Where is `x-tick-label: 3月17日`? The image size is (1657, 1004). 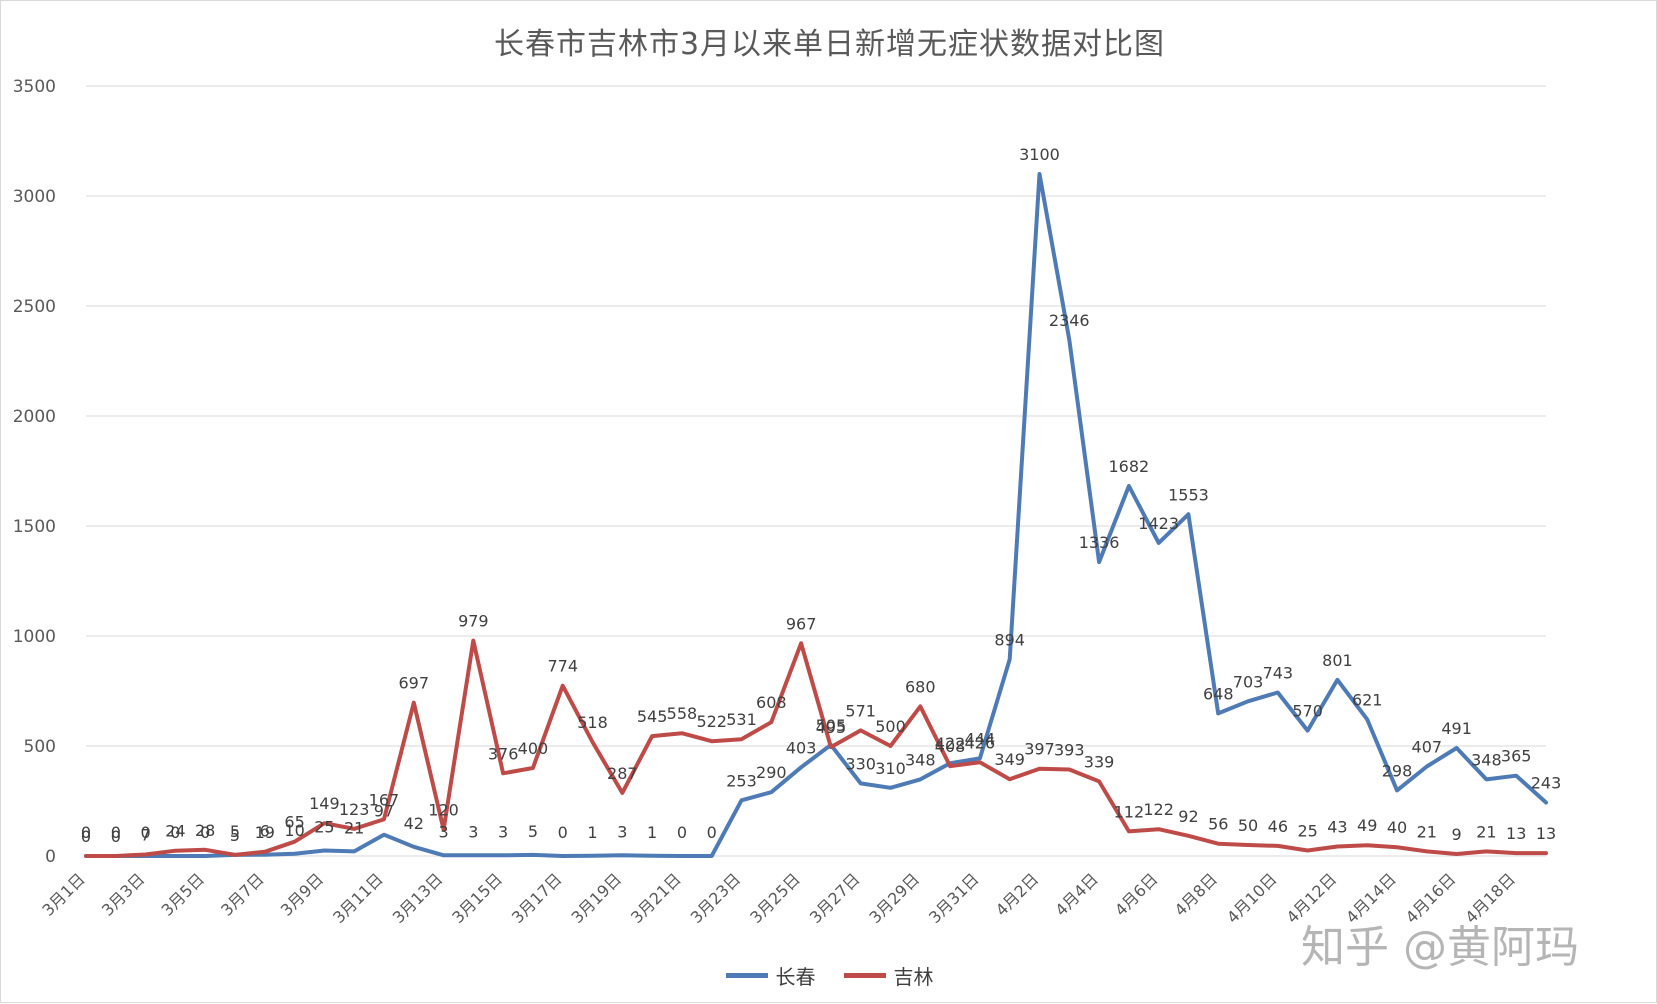 x-tick-label: 3月17日 is located at coordinates (537, 898).